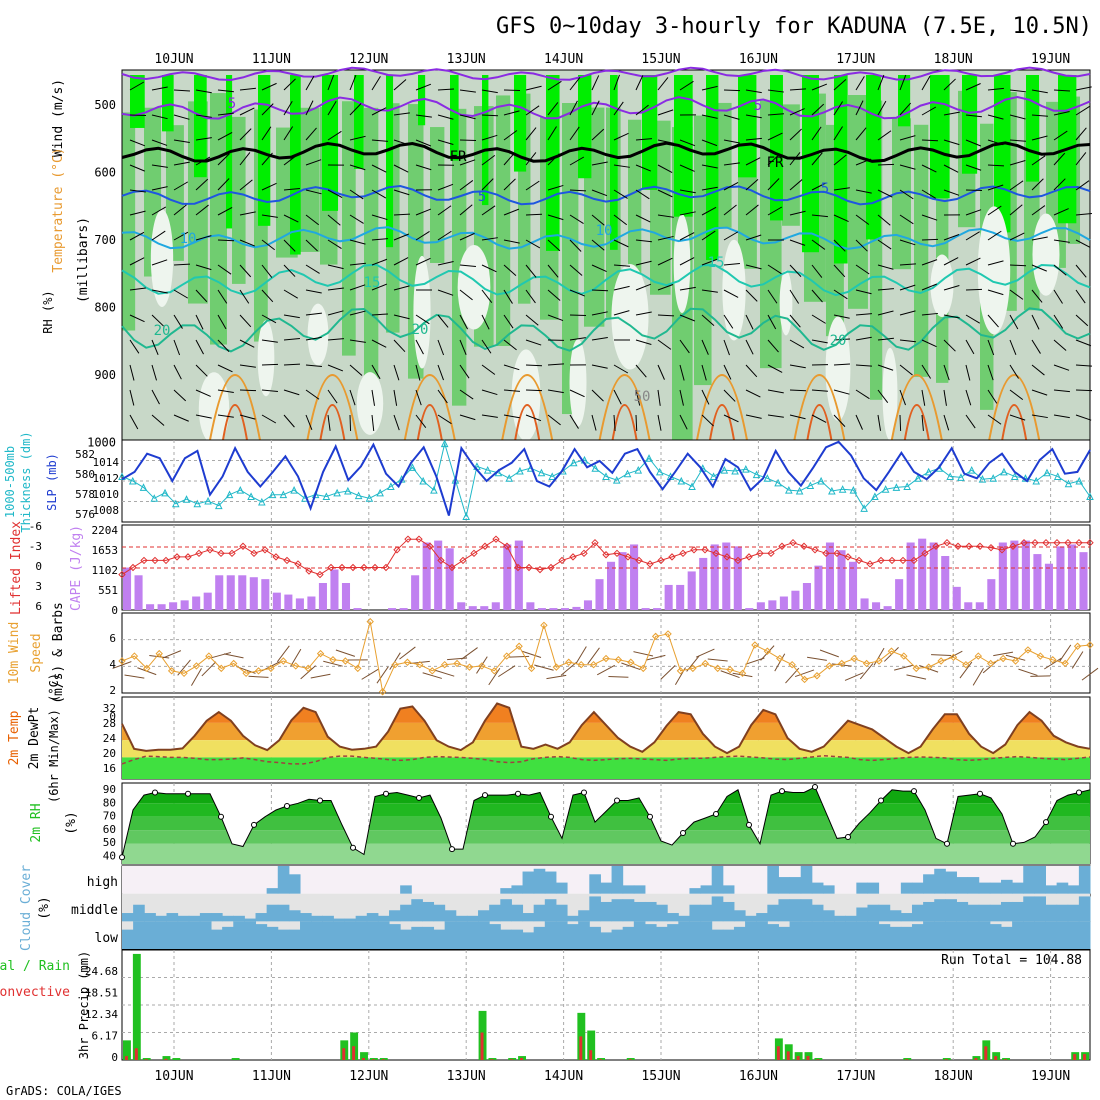 This screenshot has height=1100, width=1100. What do you see at coordinates (788, 1055) in the screenshot?
I see `precip-conv-bar` at bounding box center [788, 1055].